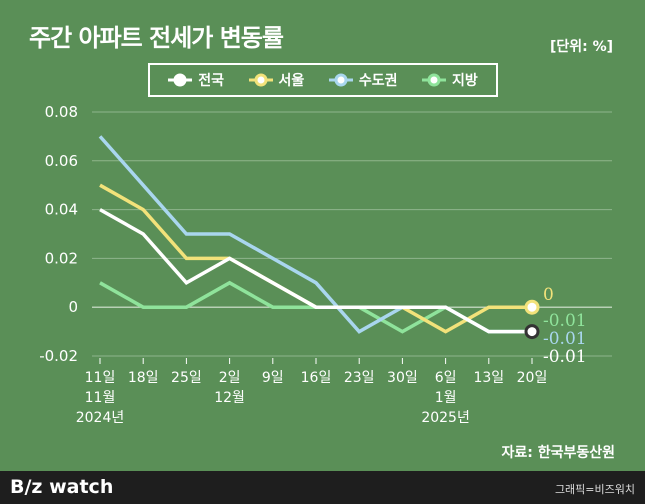  I want to click on legend-item-전국: 전국, so click(196, 80).